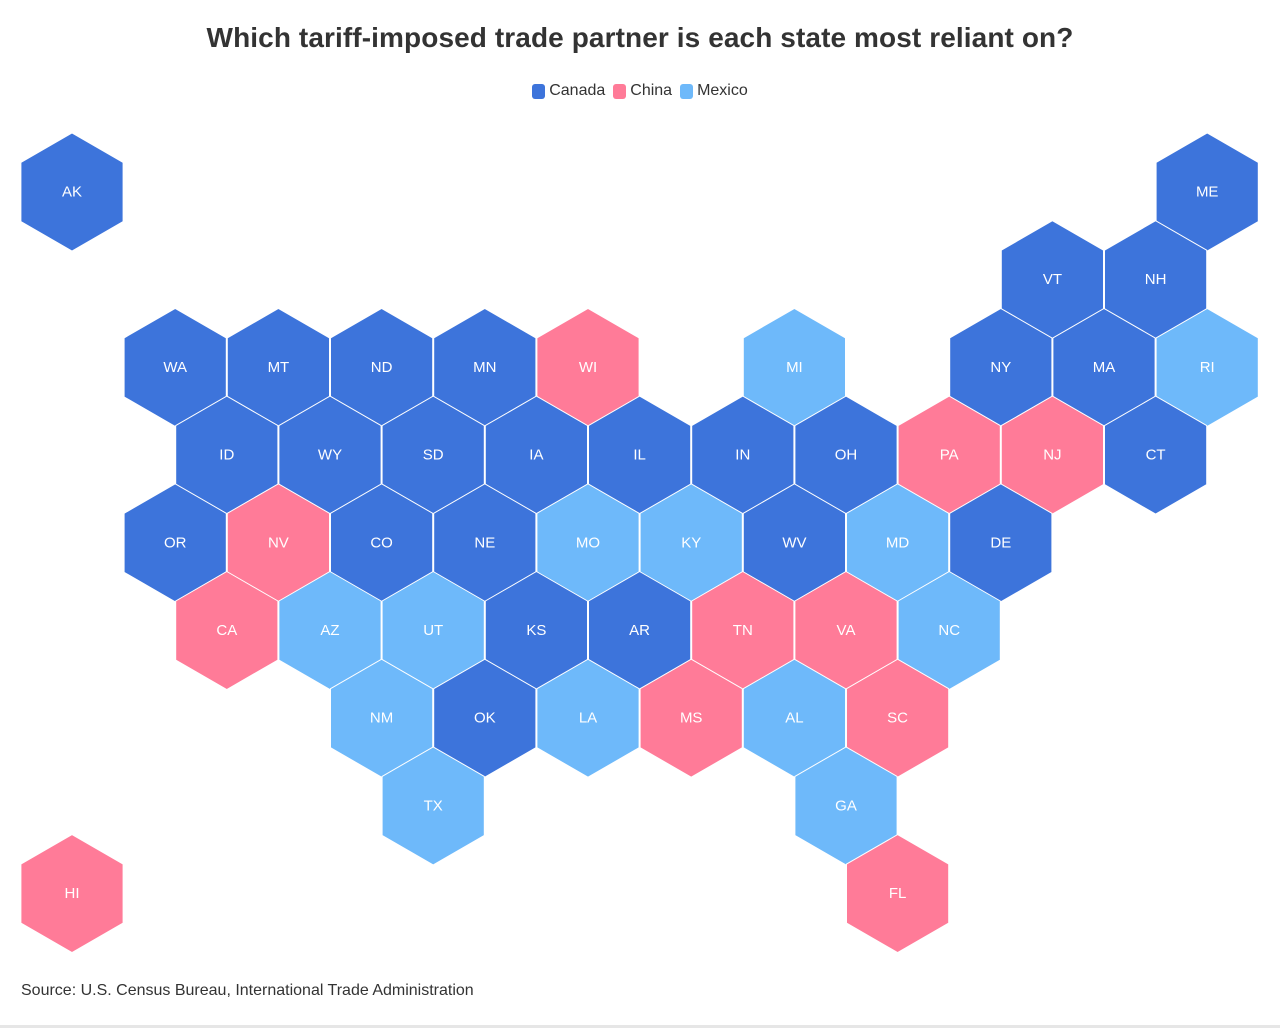 Image resolution: width=1280 pixels, height=1028 pixels. What do you see at coordinates (687, 91) in the screenshot?
I see `legend-swatch-mexico` at bounding box center [687, 91].